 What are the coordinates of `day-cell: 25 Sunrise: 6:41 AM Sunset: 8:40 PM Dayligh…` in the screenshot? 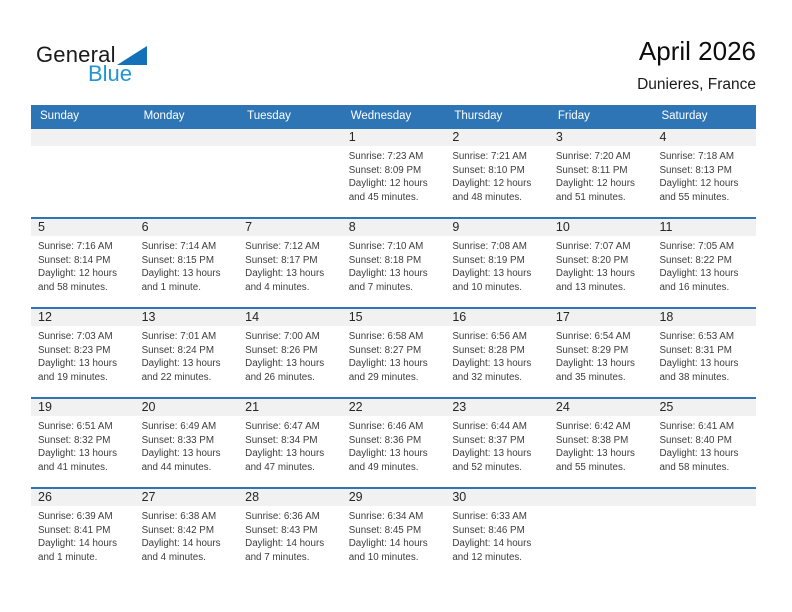 It's located at (704, 443).